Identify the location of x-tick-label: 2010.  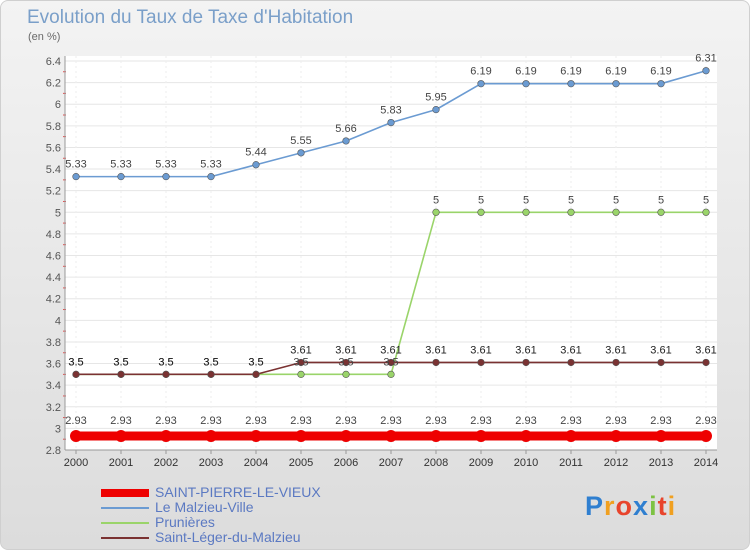
(526, 463).